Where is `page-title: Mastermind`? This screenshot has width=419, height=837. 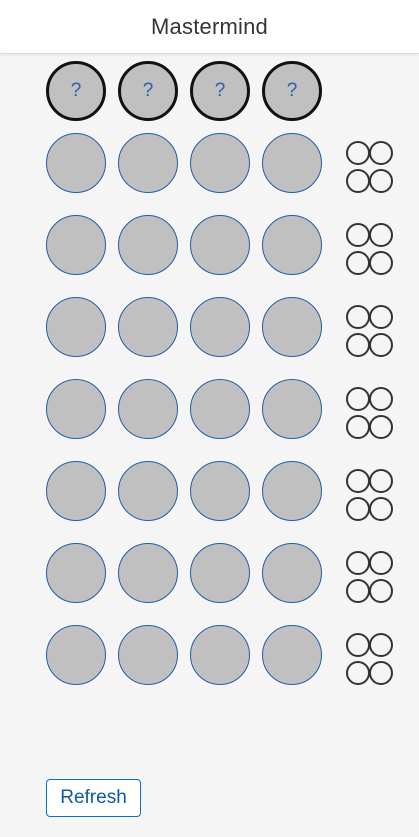 page-title: Mastermind is located at coordinates (209, 26).